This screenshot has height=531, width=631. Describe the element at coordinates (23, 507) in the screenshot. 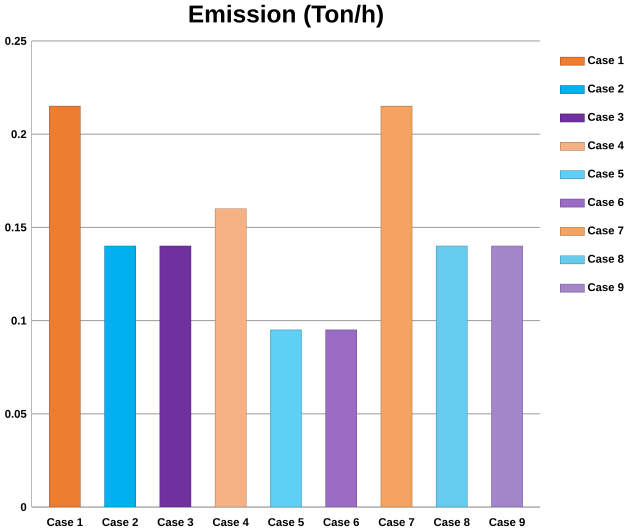

I see `y-tick-label: 0` at that location.